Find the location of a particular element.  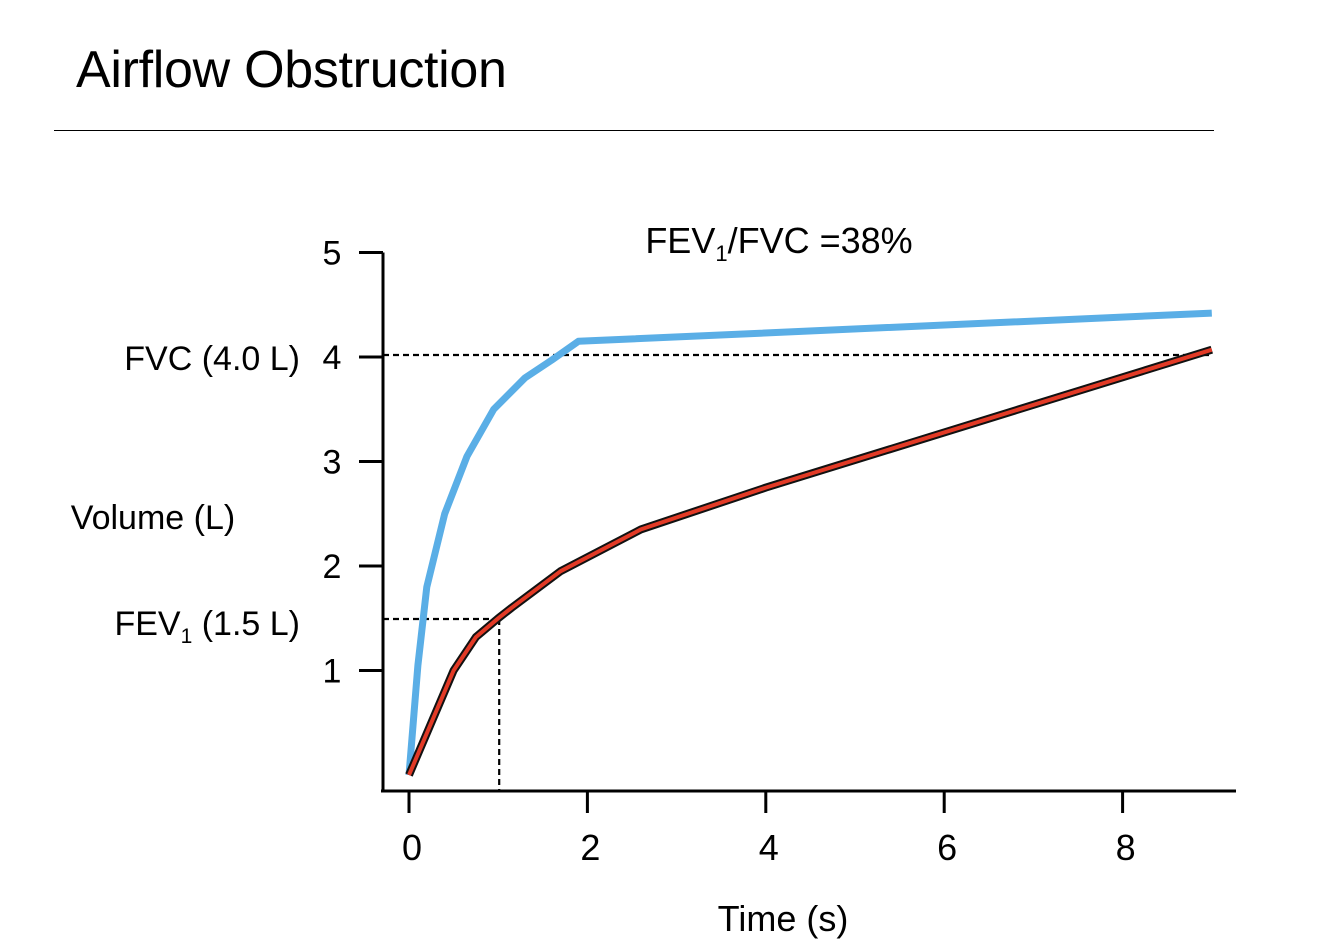

fev1-label: FEV1 (1.5 L) is located at coordinates (207, 626).